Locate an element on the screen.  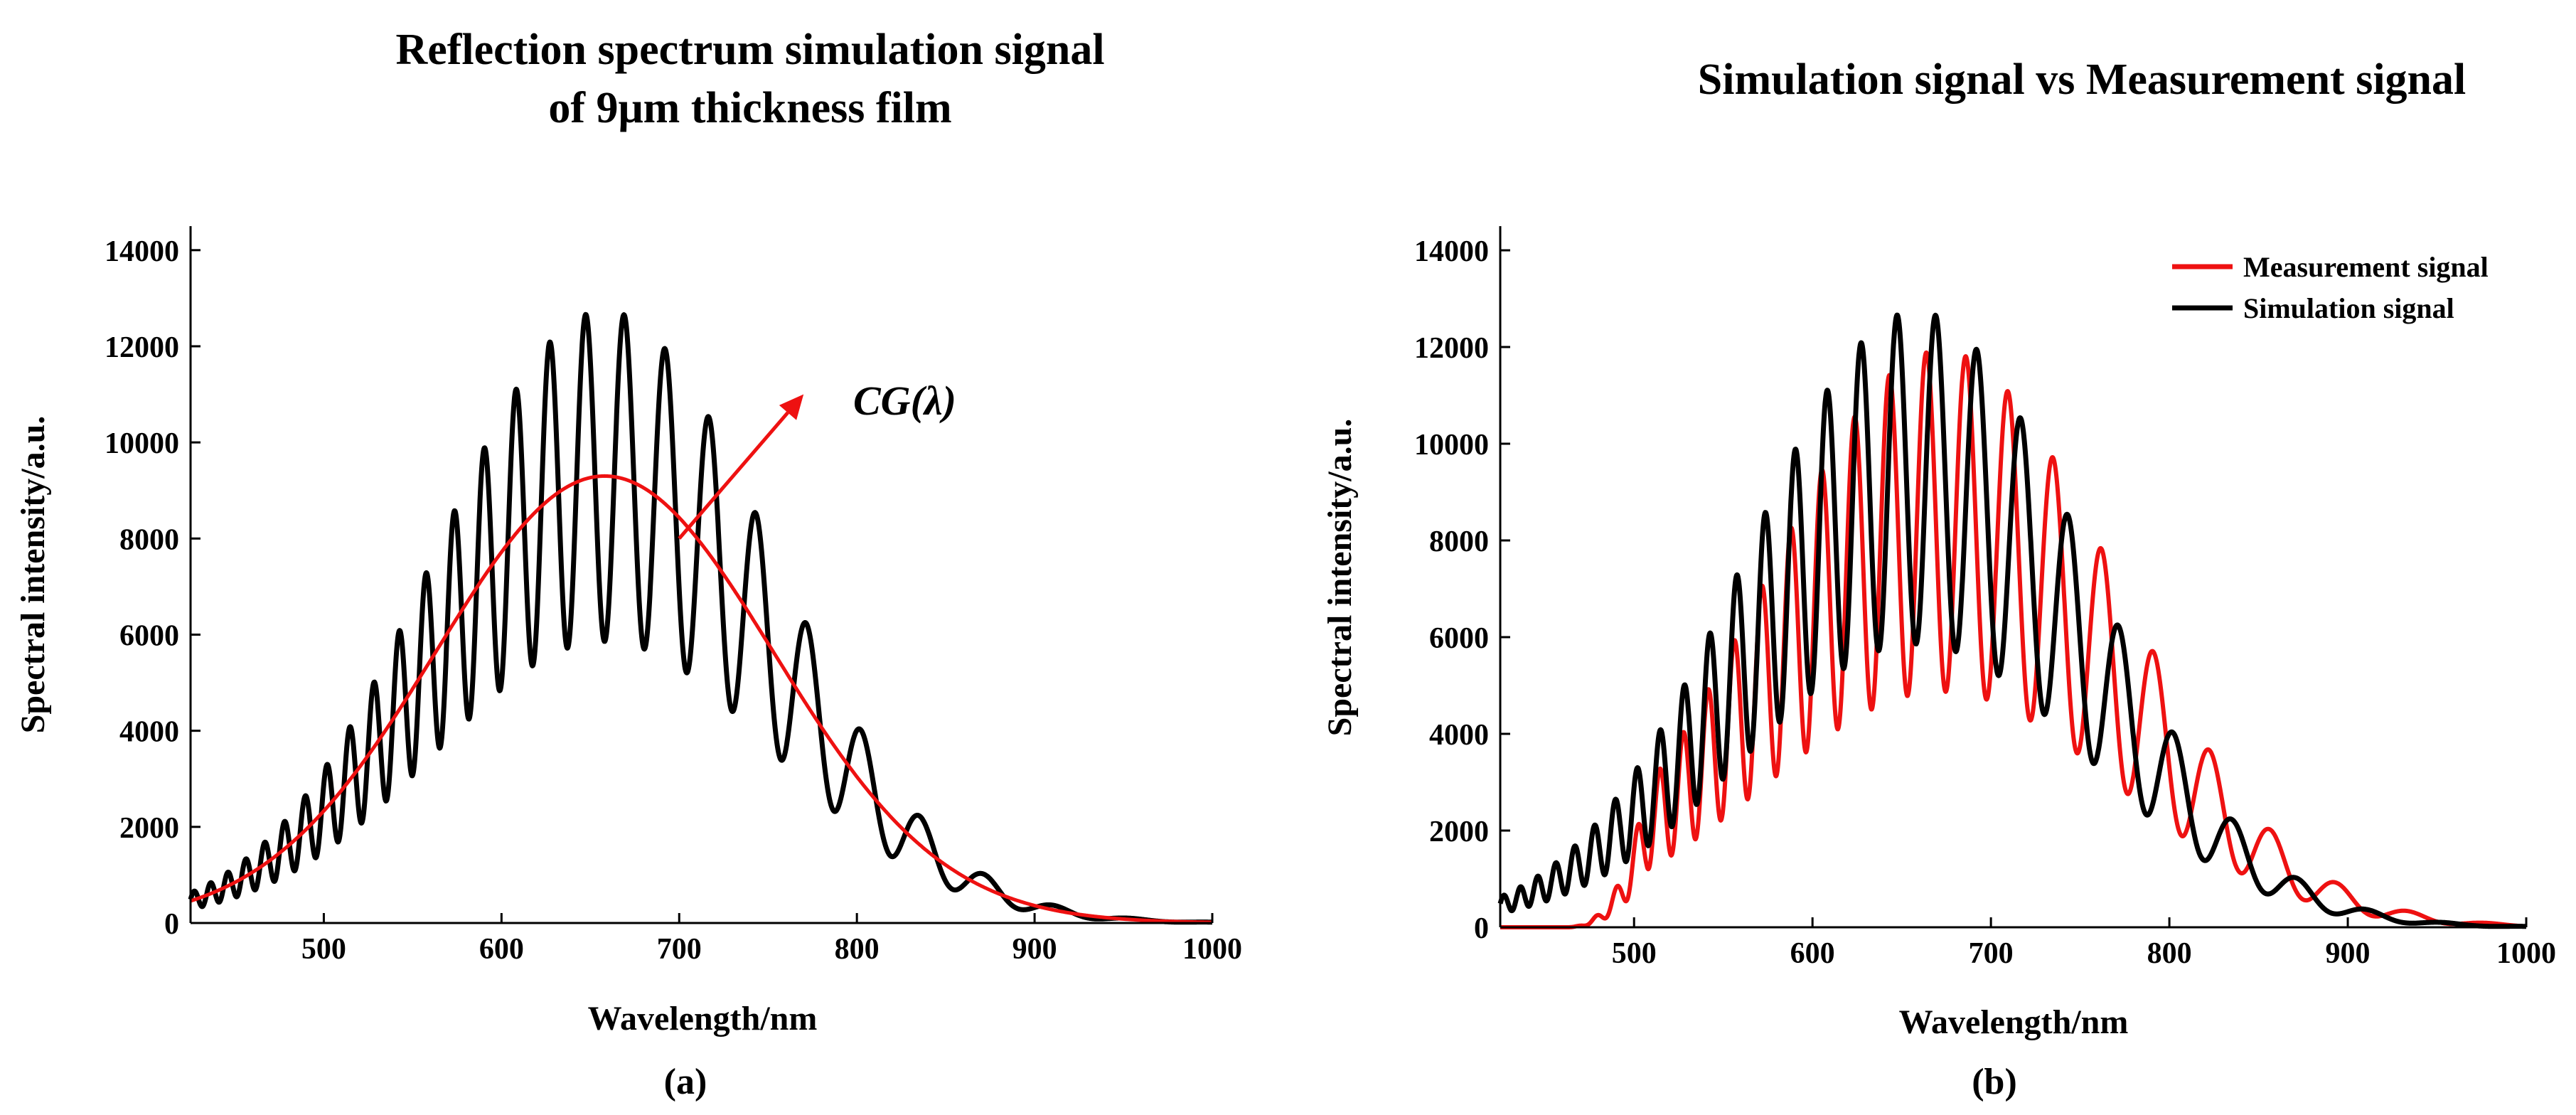
chart-a-x-tick-label: 1000 is located at coordinates (1212, 950).